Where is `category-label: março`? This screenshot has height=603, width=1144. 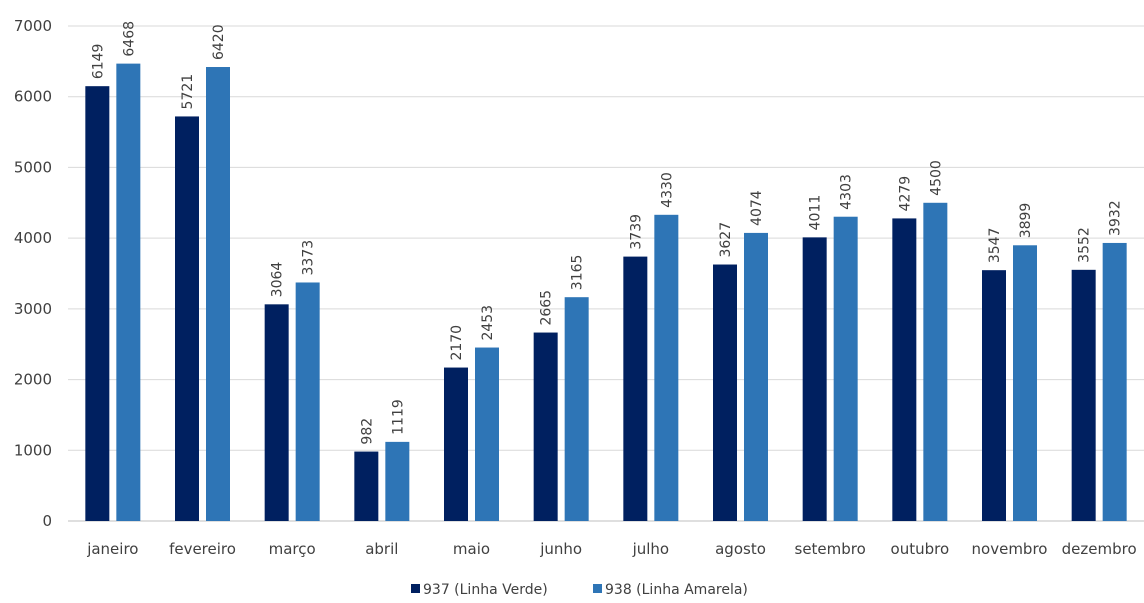 category-label: março is located at coordinates (292, 549).